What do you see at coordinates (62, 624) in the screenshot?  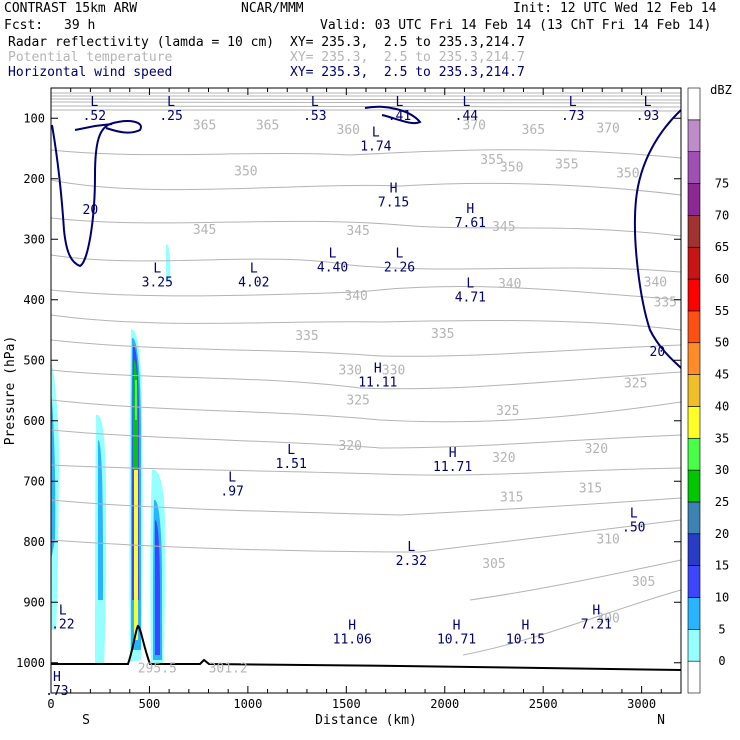 I see `extremum-value: .22` at bounding box center [62, 624].